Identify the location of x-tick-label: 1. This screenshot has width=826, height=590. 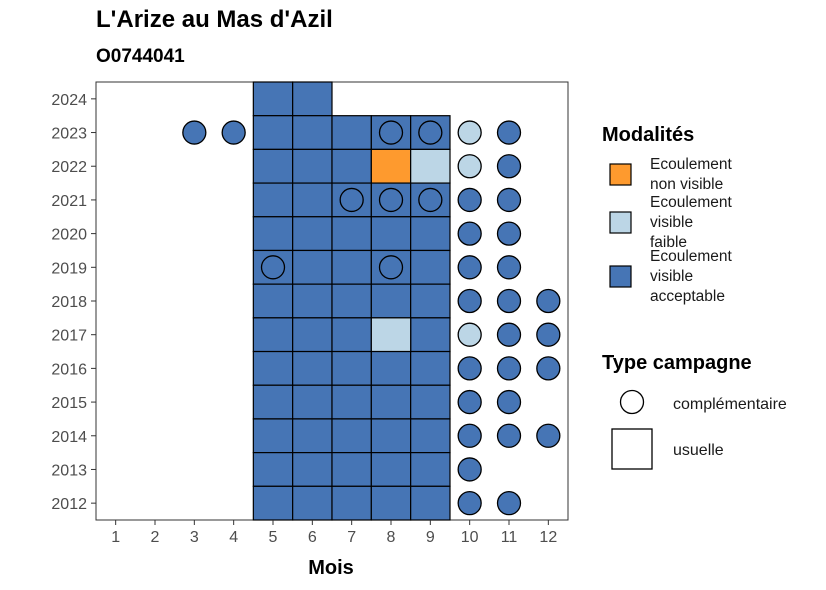
(115, 537).